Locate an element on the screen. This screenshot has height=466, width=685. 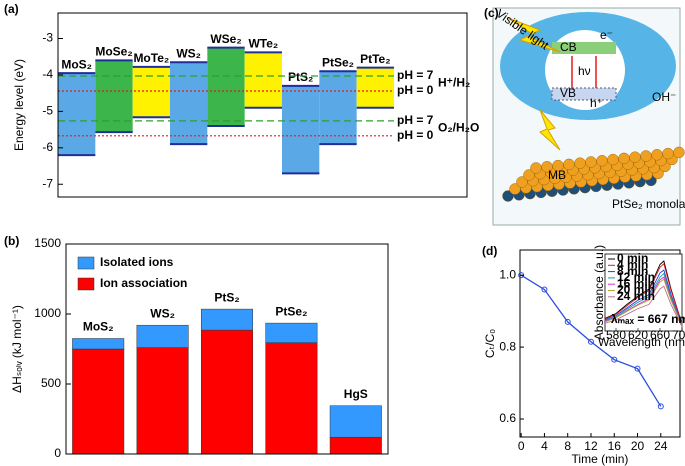
category-label: WSe₂ is located at coordinates (225, 39).